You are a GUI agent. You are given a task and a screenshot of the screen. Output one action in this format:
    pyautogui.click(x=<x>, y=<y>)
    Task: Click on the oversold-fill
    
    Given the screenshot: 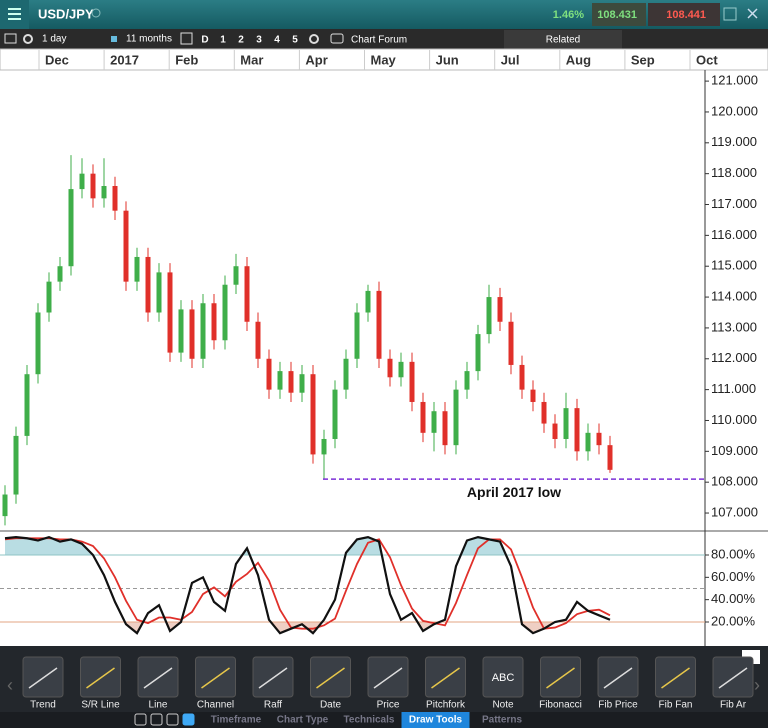 What is the action you would take?
    pyautogui.click(x=339, y=628)
    